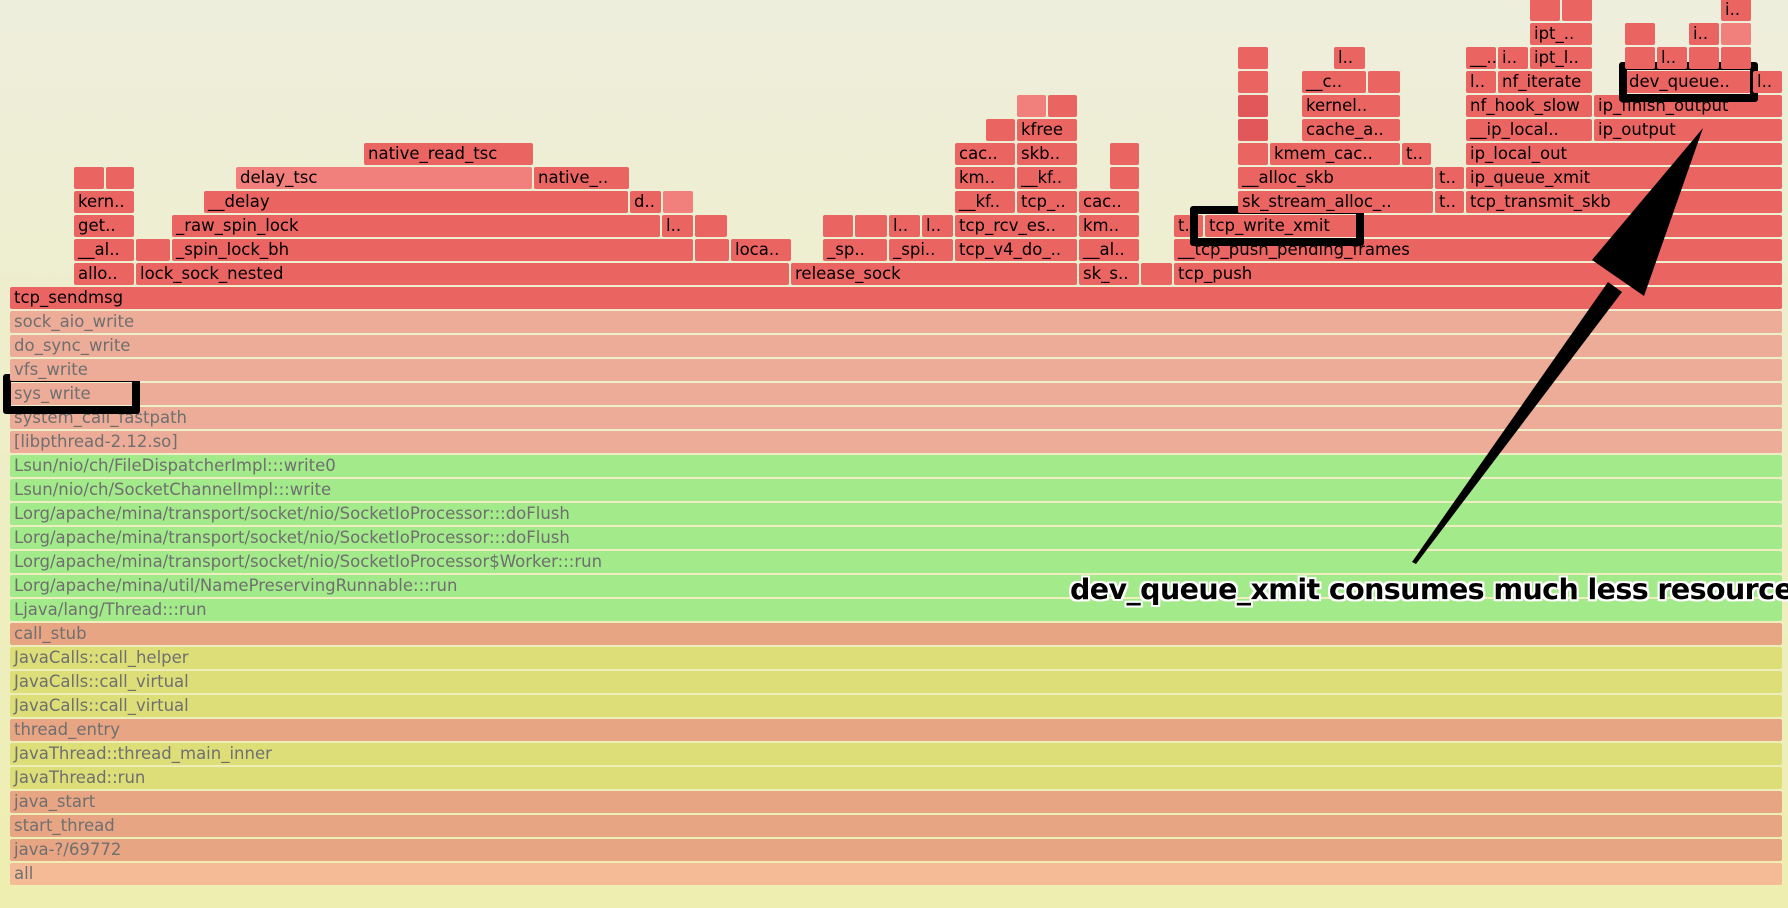 The width and height of the screenshot is (1788, 908). What do you see at coordinates (1529, 106) in the screenshot?
I see `frame-nf-hook-slow: nf_hook_slow` at bounding box center [1529, 106].